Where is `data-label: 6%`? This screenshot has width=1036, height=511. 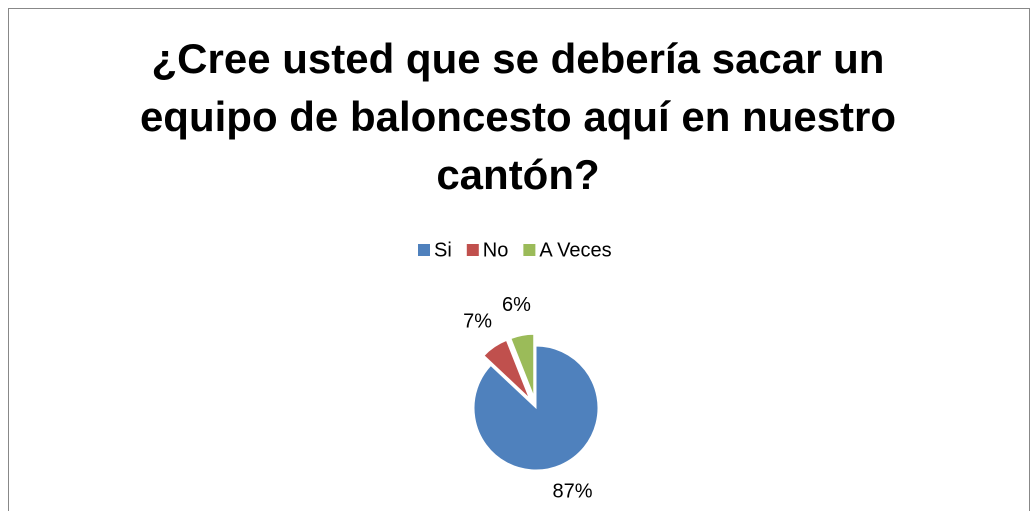
data-label: 6% is located at coordinates (516, 305).